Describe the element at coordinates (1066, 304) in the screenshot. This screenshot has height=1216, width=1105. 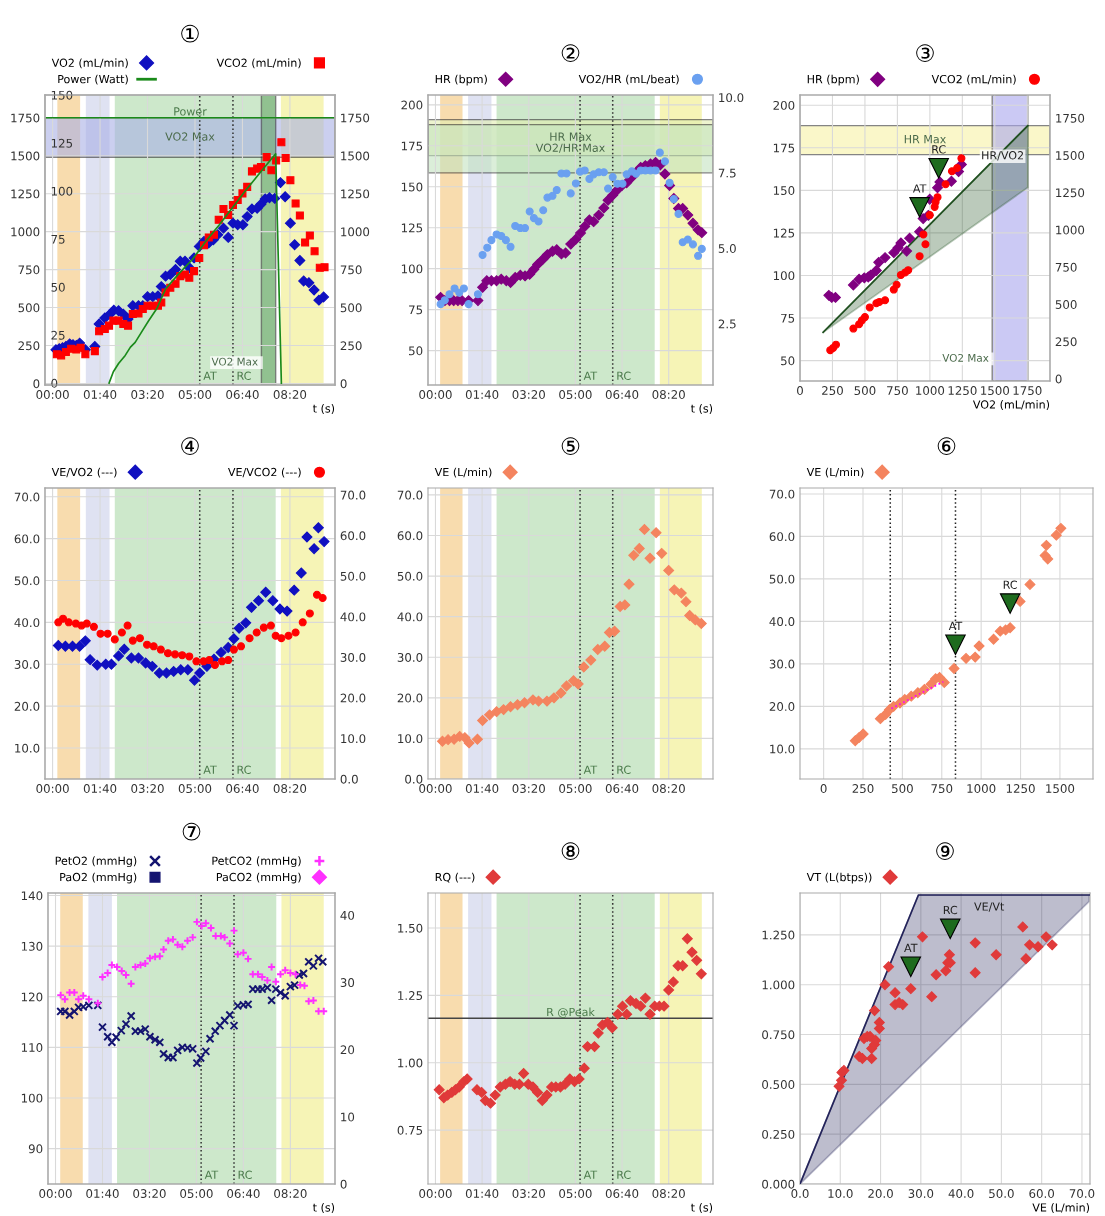
I see `y2-tick-label: 500` at that location.